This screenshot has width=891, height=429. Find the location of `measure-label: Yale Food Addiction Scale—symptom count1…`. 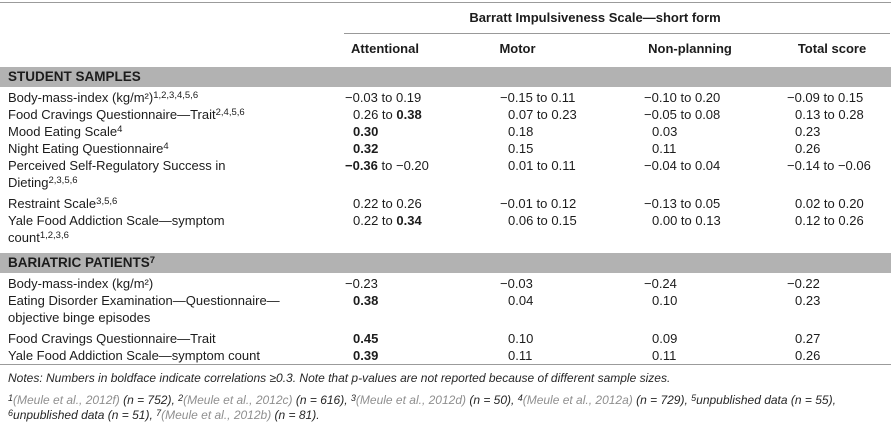

measure-label: Yale Food Addiction Scale—symptom count1… is located at coordinates (116, 229).